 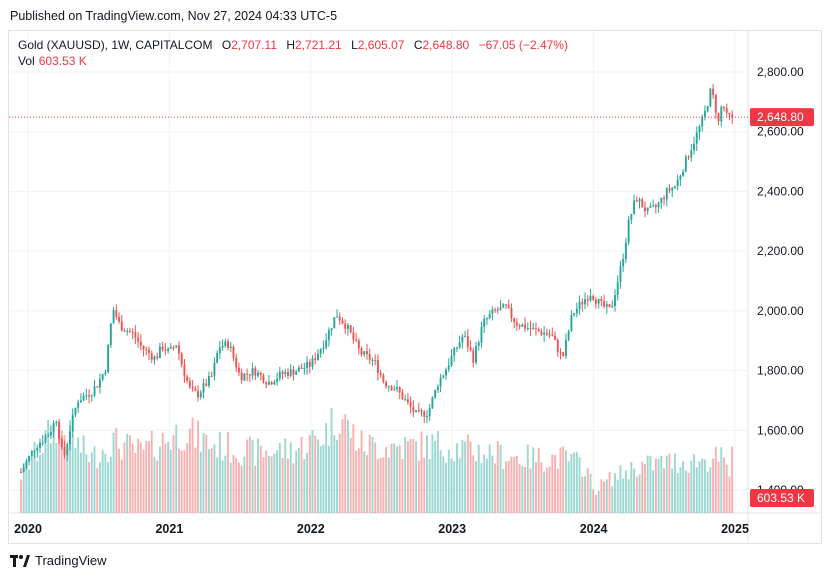 I want to click on price-tick-label: 2,000.00, so click(x=780, y=311).